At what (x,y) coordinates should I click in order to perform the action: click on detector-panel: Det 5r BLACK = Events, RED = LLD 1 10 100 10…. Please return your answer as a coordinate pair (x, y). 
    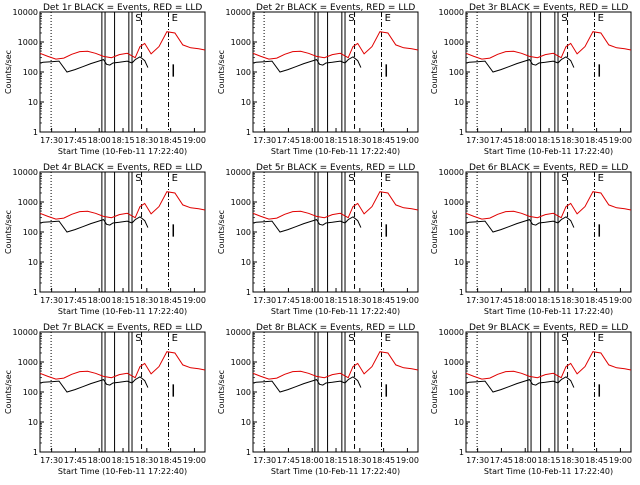
    Looking at the image, I should click on (318, 239).